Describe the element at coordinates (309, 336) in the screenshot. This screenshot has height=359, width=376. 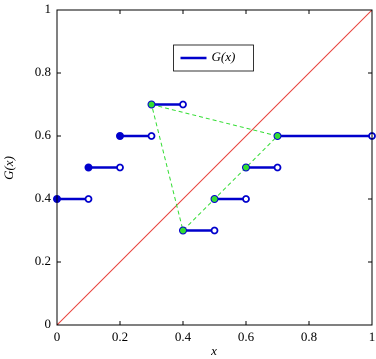
I see `x-tick-label: 0.8` at that location.